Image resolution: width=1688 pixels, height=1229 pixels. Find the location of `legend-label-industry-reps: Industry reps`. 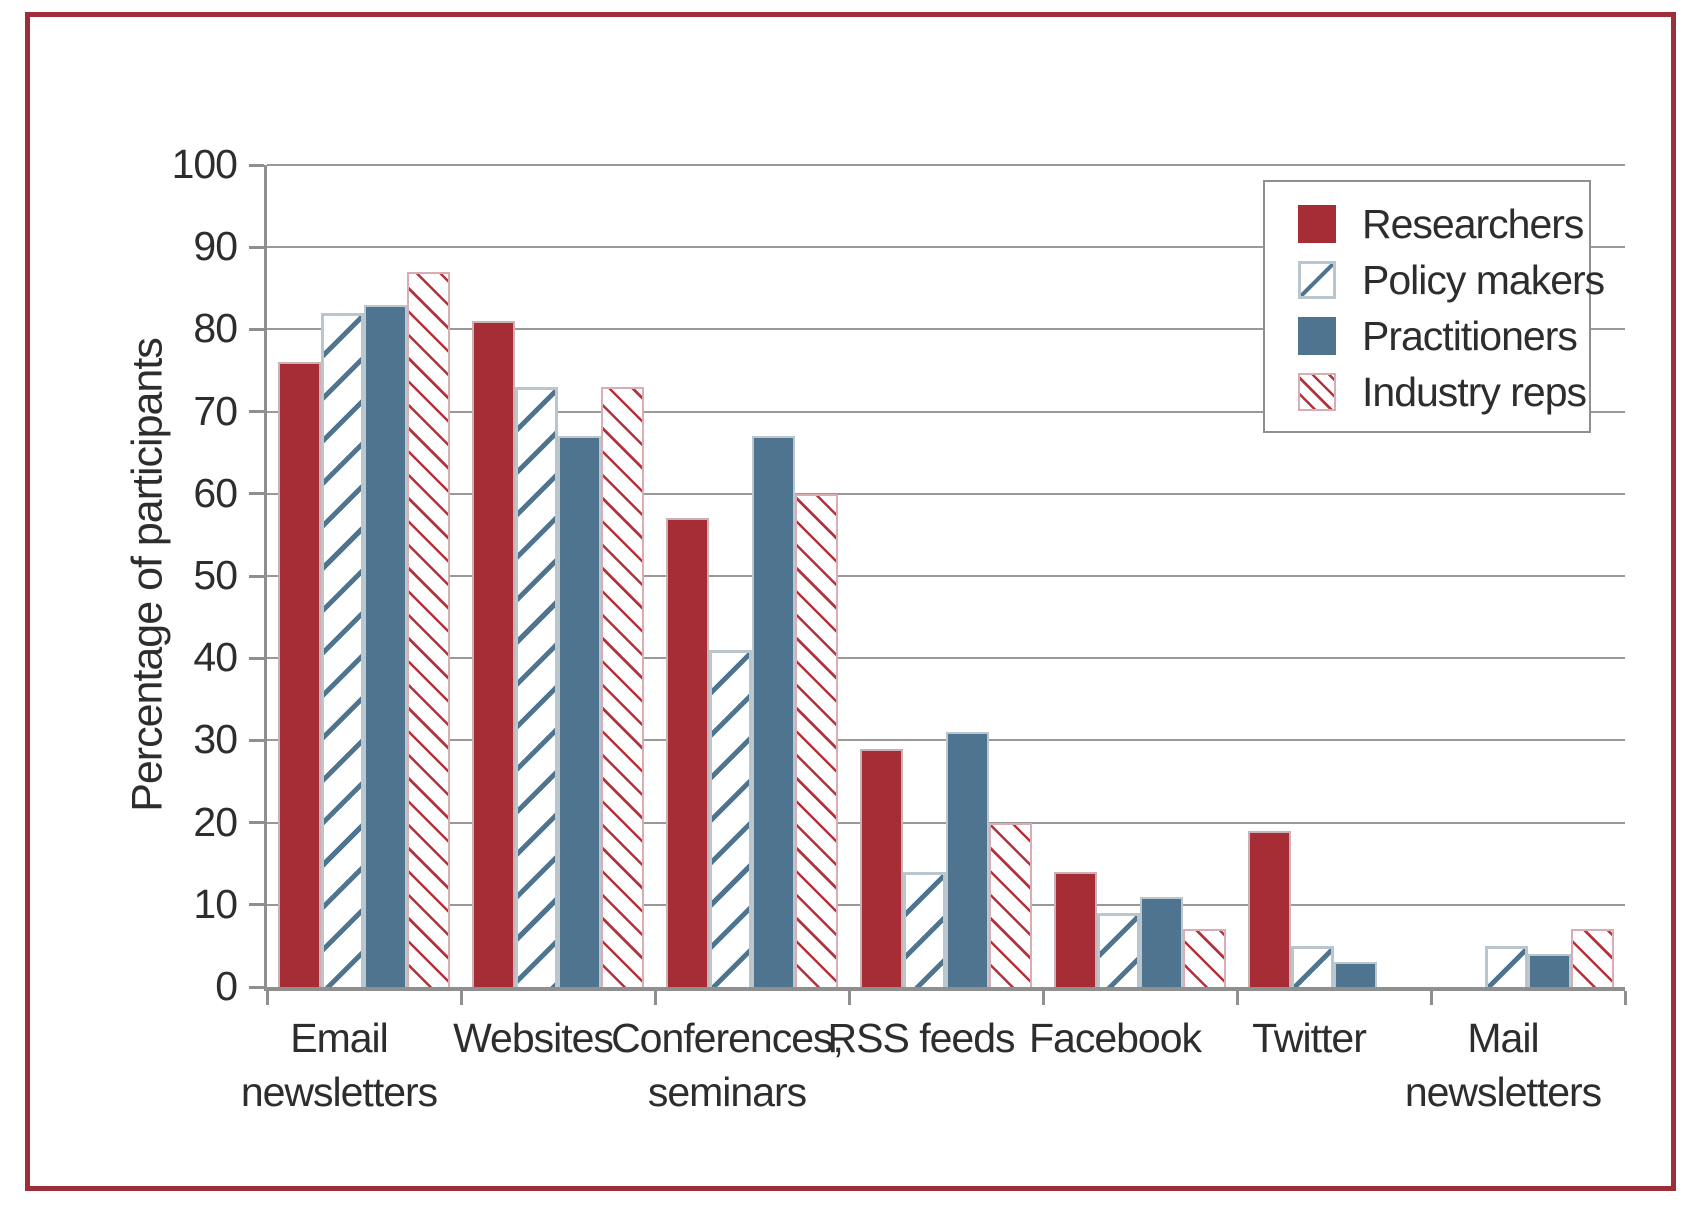

legend-label-industry-reps: Industry reps is located at coordinates (1474, 391).